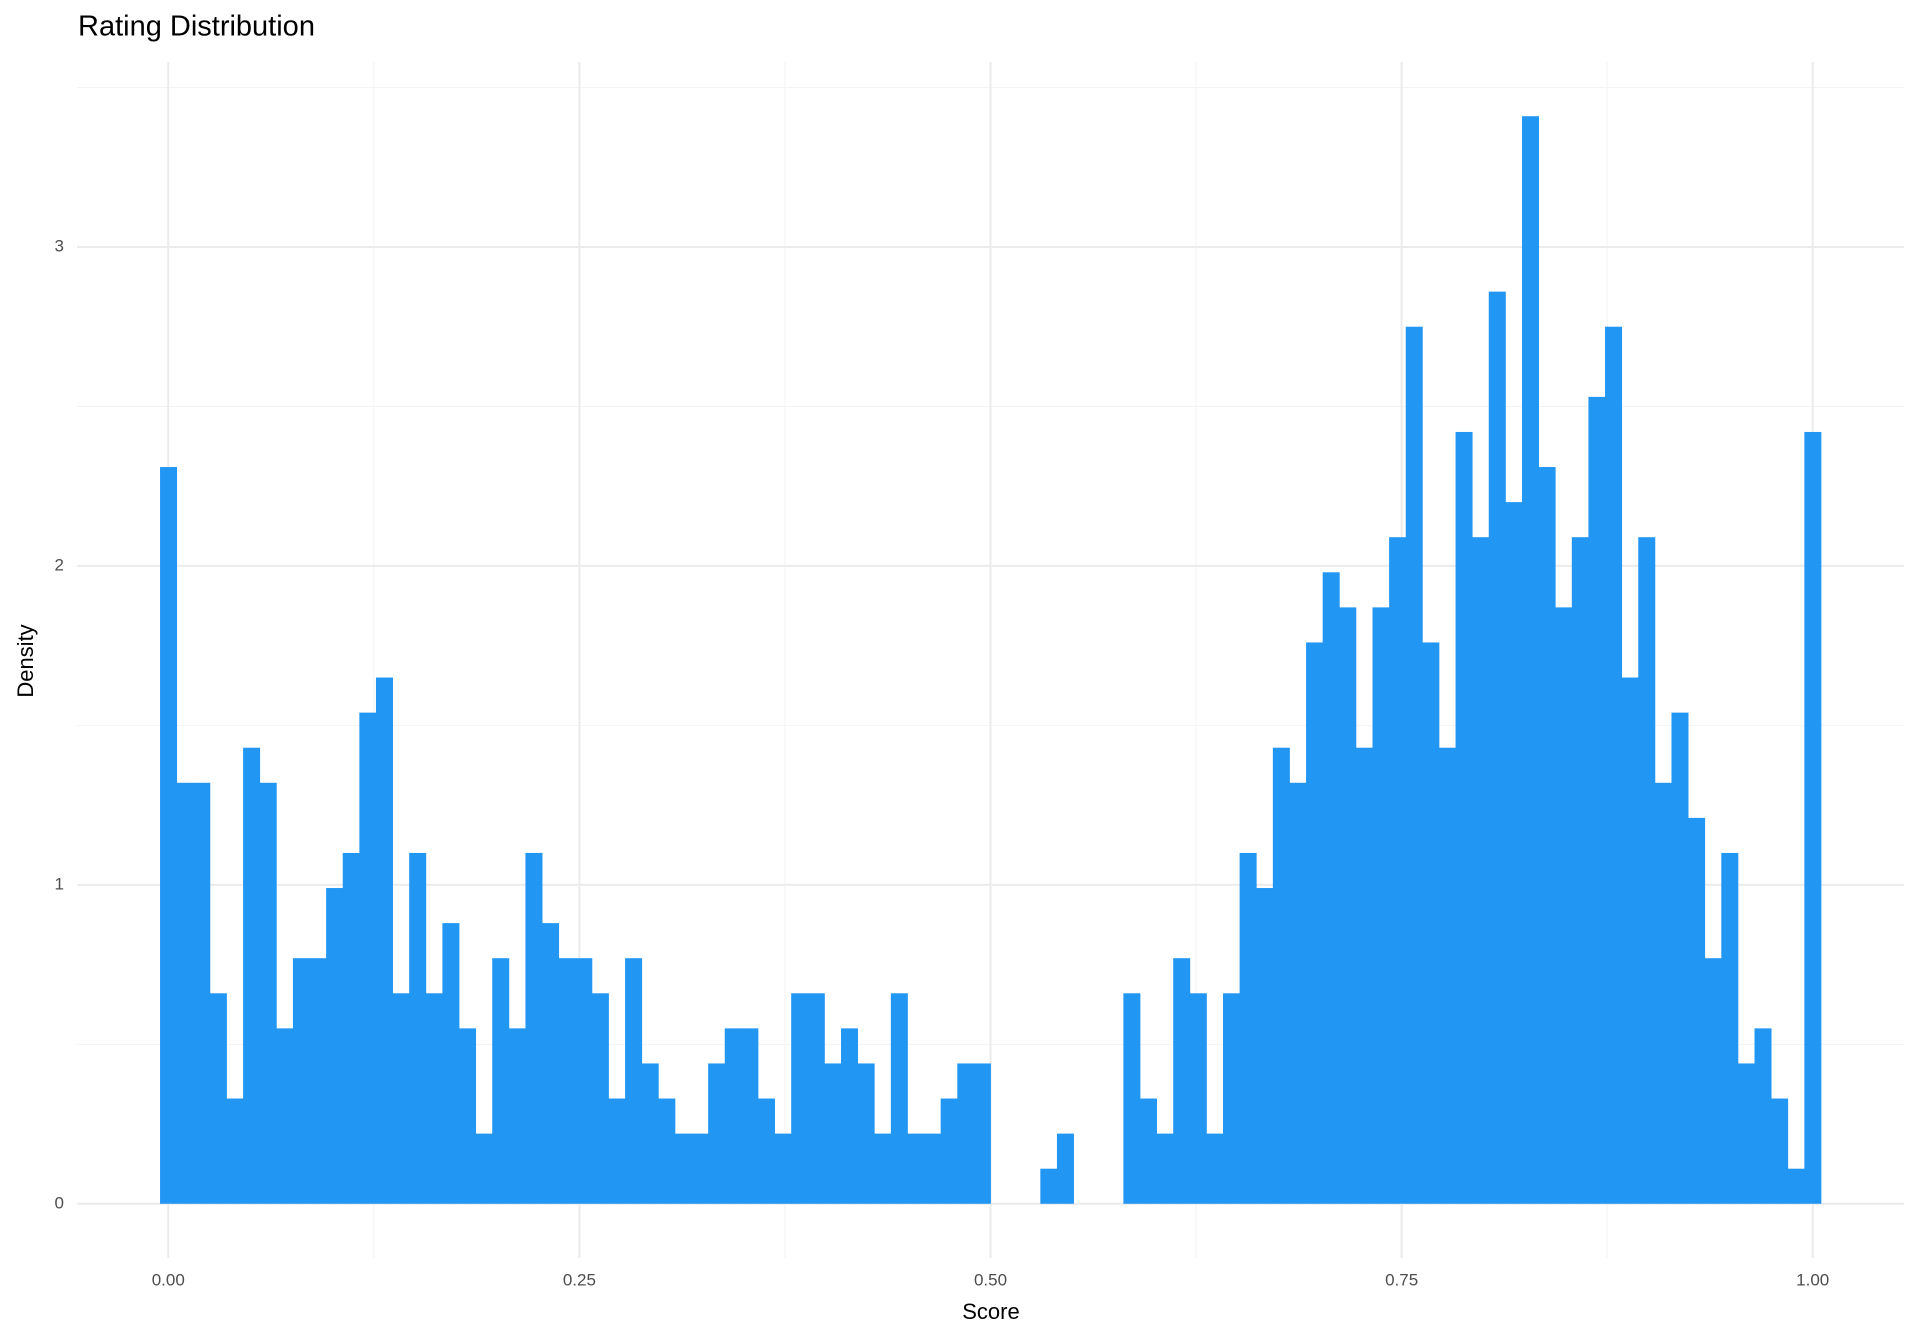  What do you see at coordinates (59, 564) in the screenshot?
I see `y-tick-label: 2` at bounding box center [59, 564].